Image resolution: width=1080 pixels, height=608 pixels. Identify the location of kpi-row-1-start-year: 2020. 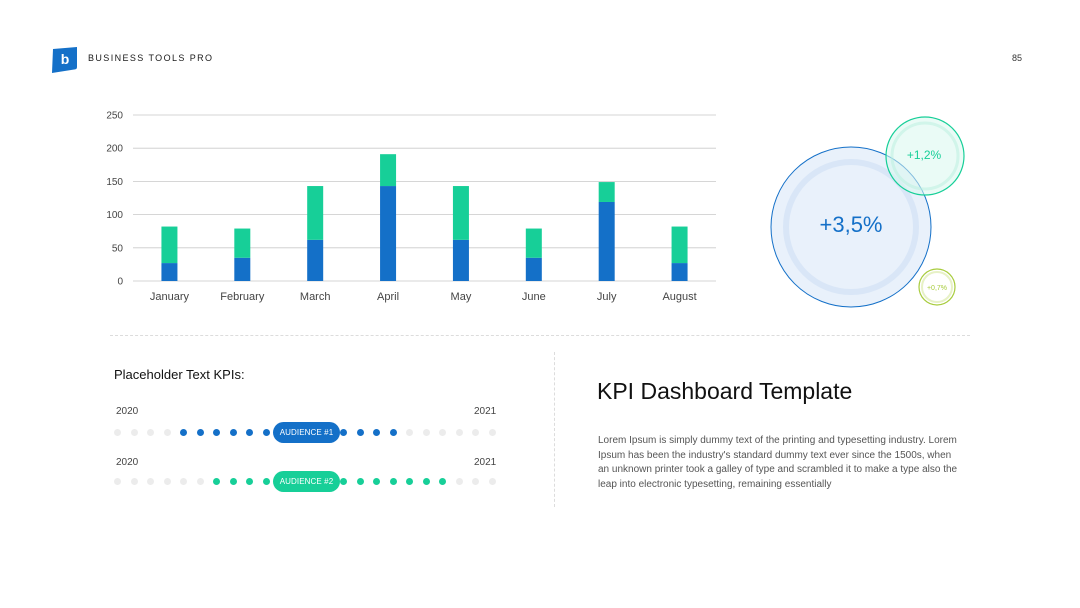
(127, 411).